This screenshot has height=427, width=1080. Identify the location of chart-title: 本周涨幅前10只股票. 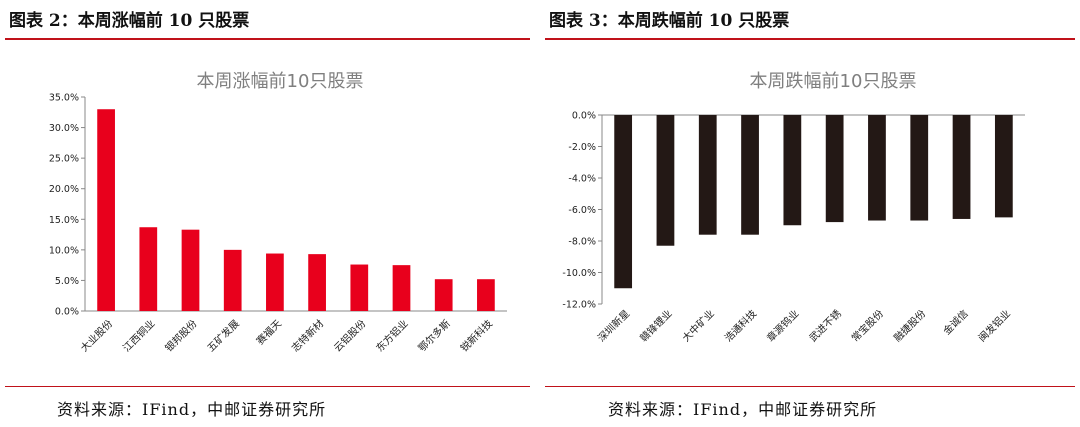
(280, 81).